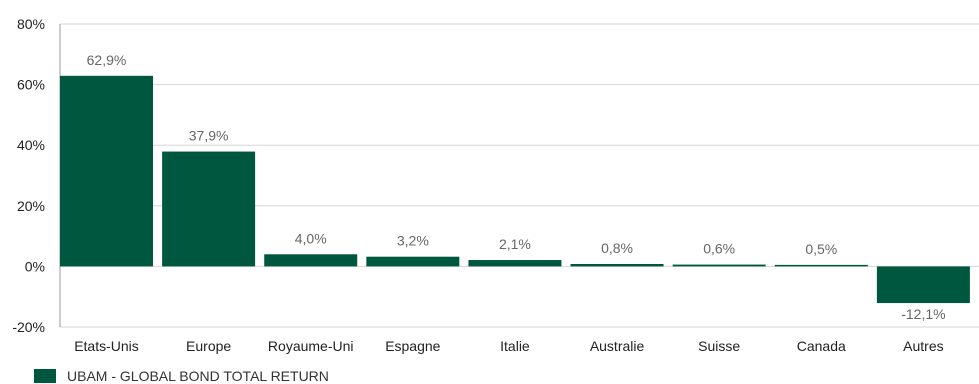 The width and height of the screenshot is (979, 384). Describe the element at coordinates (28, 327) in the screenshot. I see `y-tick-label: -20%` at that location.